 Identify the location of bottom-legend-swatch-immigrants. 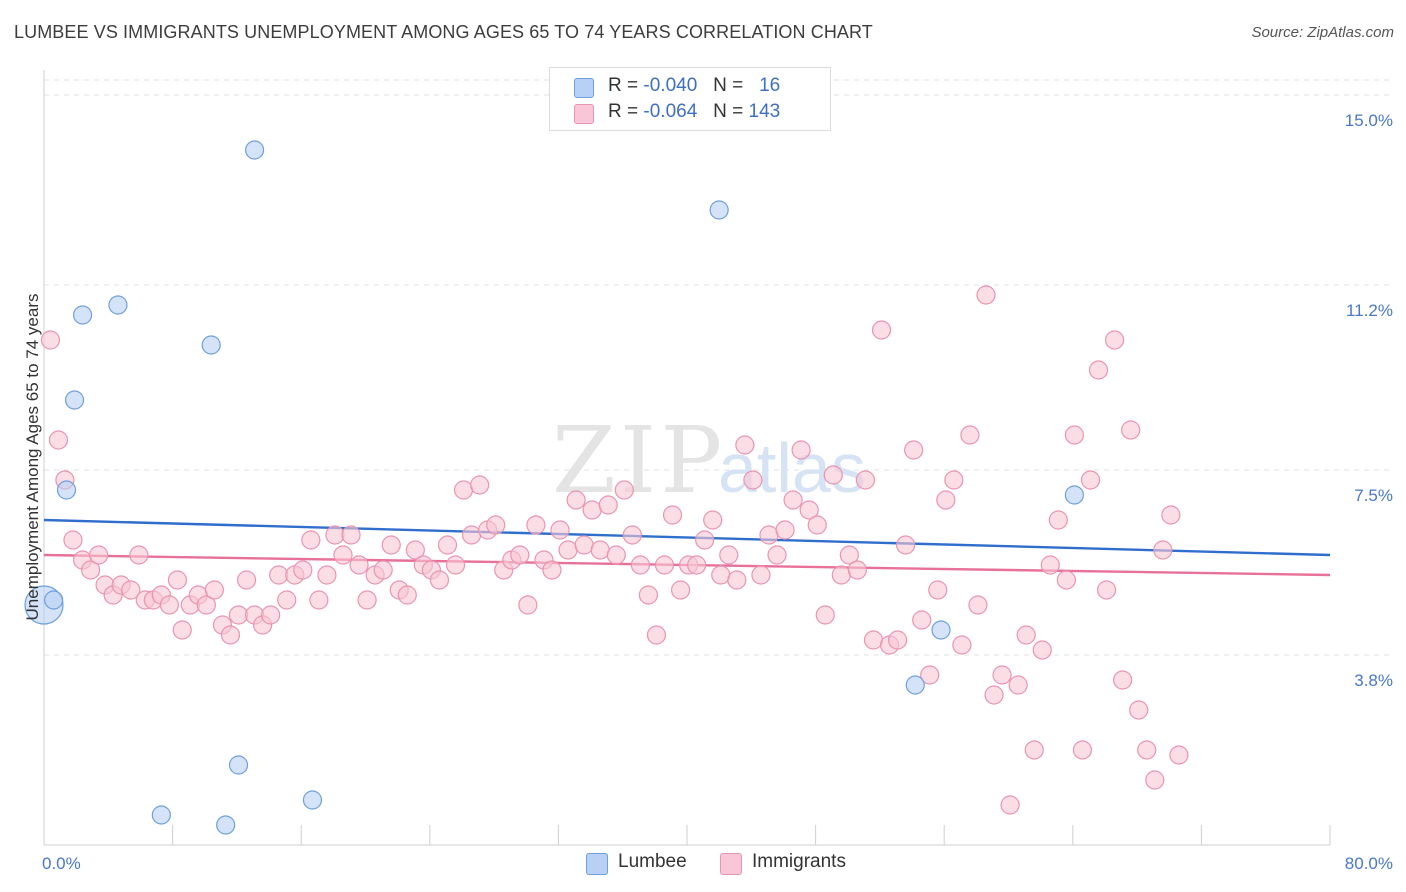
(731, 864).